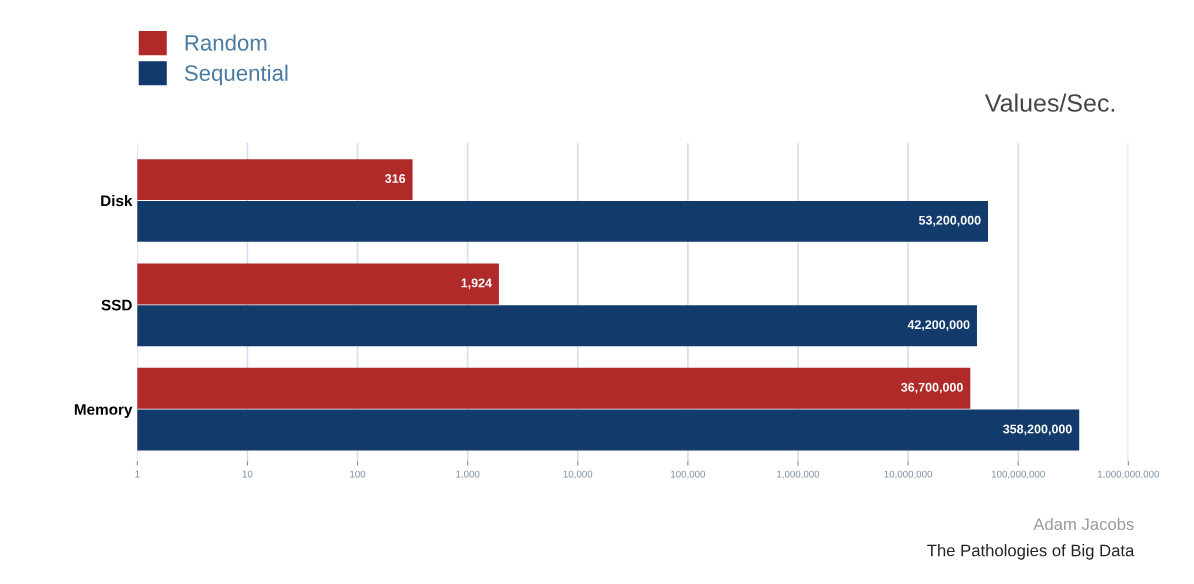 The height and width of the screenshot is (584, 1194). I want to click on data-label: 1,924, so click(476, 284).